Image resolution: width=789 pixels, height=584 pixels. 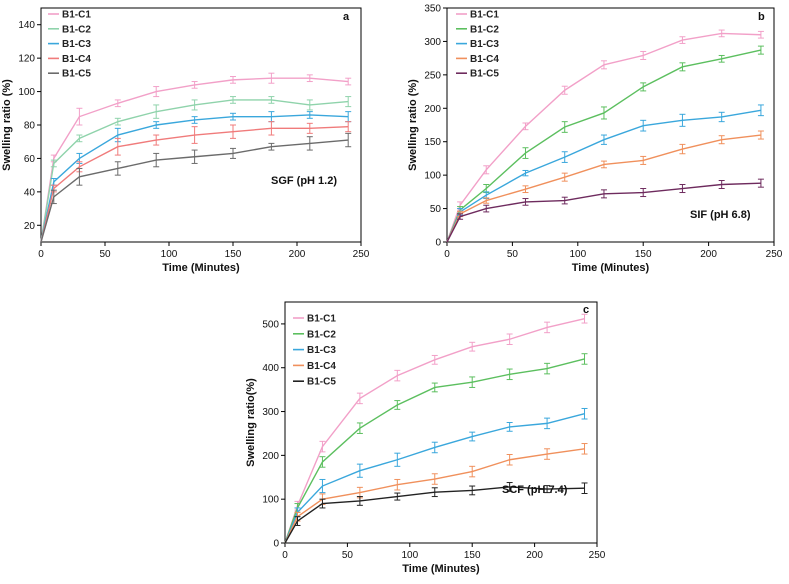 I want to click on y-tick-label: 120, so click(x=26, y=59).